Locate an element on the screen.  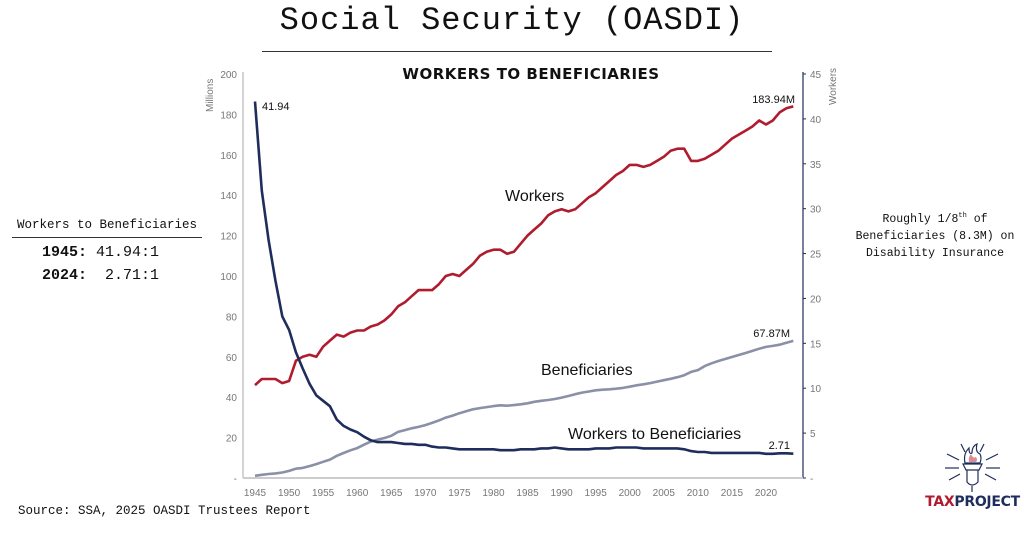
ratio-row-1945: 1945: 41.94:1 is located at coordinates (107, 252).